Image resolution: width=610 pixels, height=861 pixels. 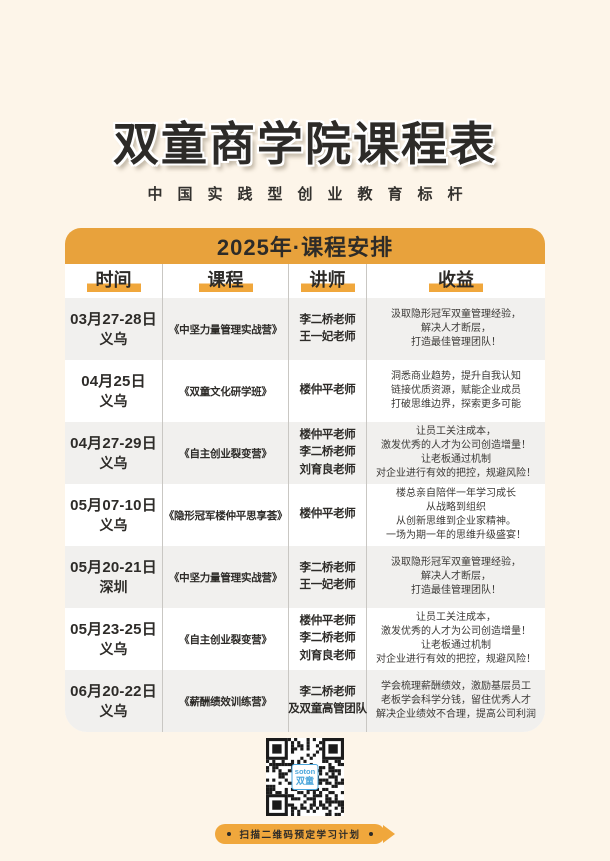 What do you see at coordinates (113, 381) in the screenshot?
I see `course-date: 04月25日` at bounding box center [113, 381].